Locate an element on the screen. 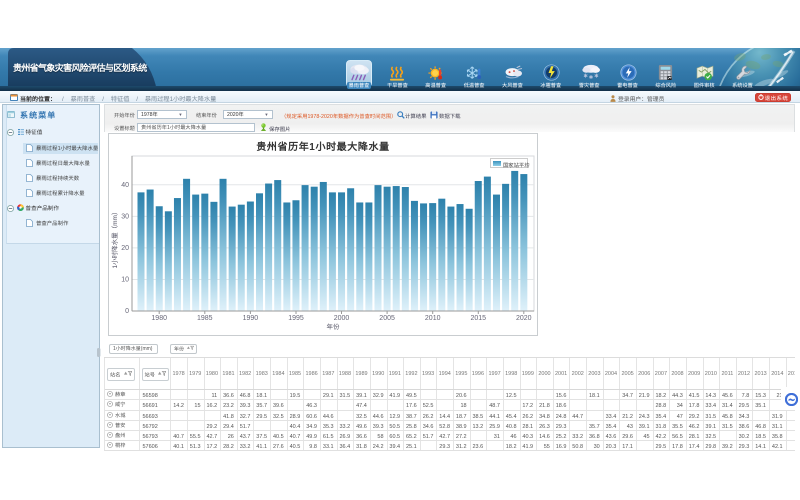  svg-text: 2020 is located at coordinates (524, 318).